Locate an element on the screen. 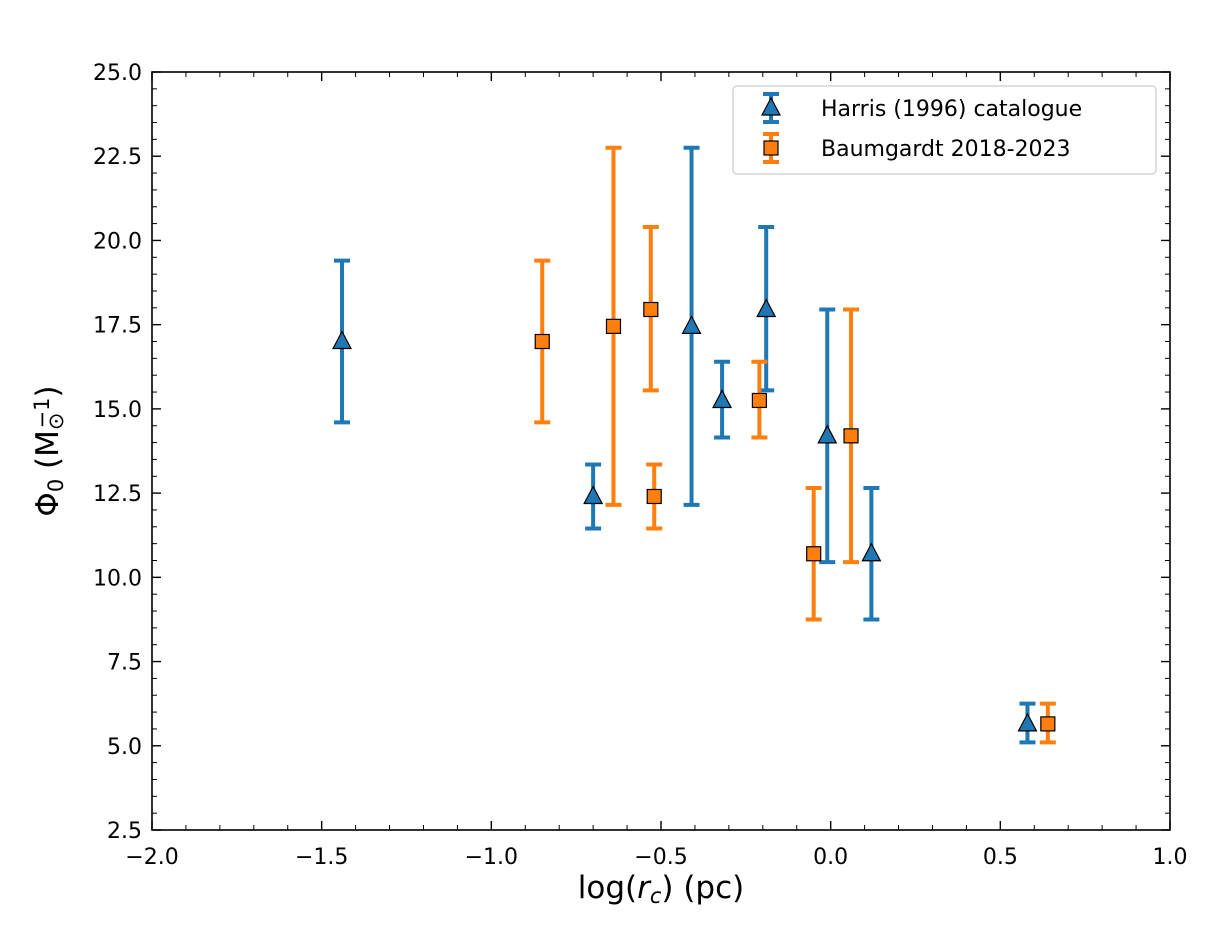  x-tick-labels: −2.0 −1.5 −1.0 −0.5 0.0 0.5 1.0 is located at coordinates (656, 857).